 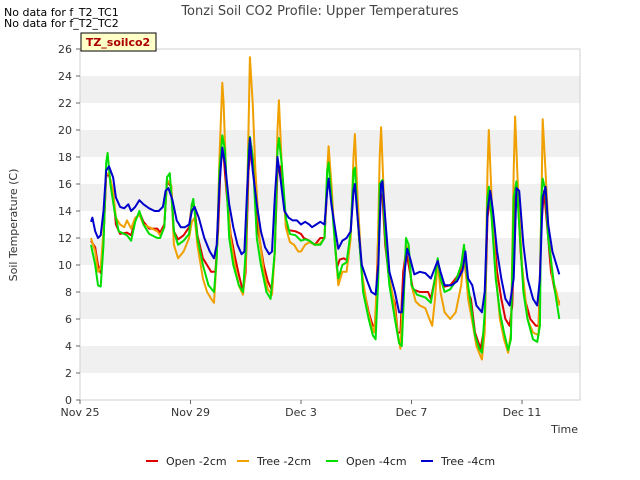 I want to click on y-tick-label: 12, so click(x=65, y=238).